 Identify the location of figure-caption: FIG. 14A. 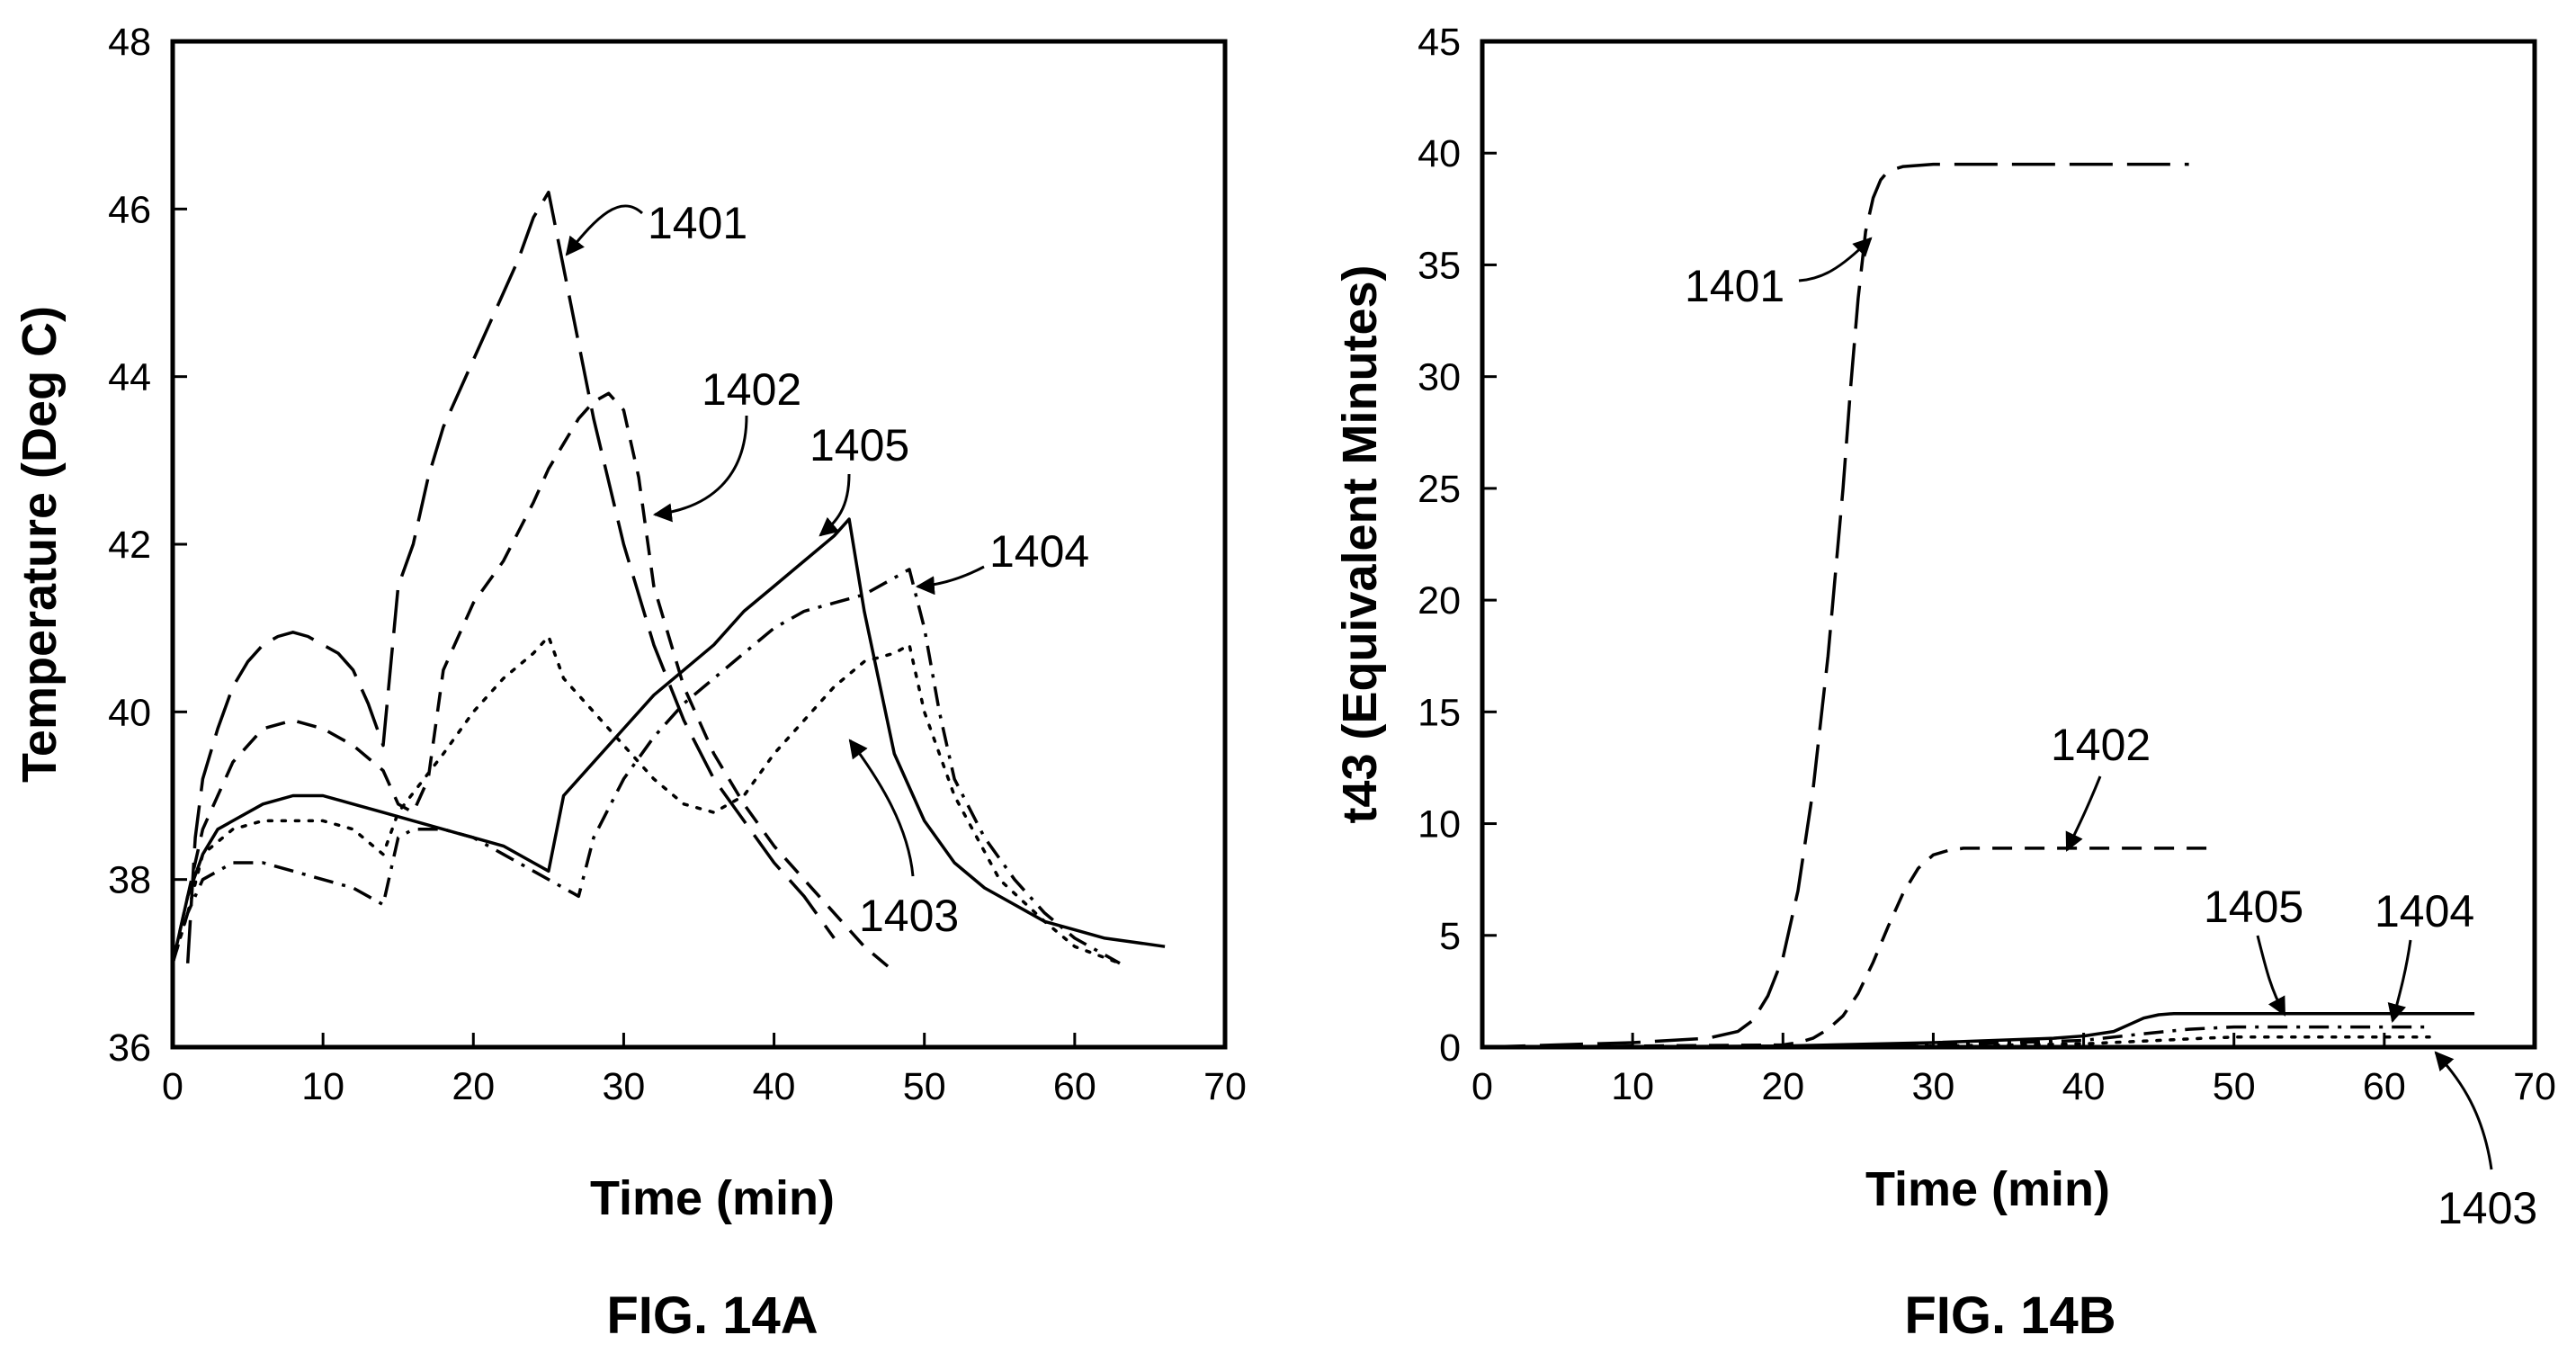
(712, 1315).